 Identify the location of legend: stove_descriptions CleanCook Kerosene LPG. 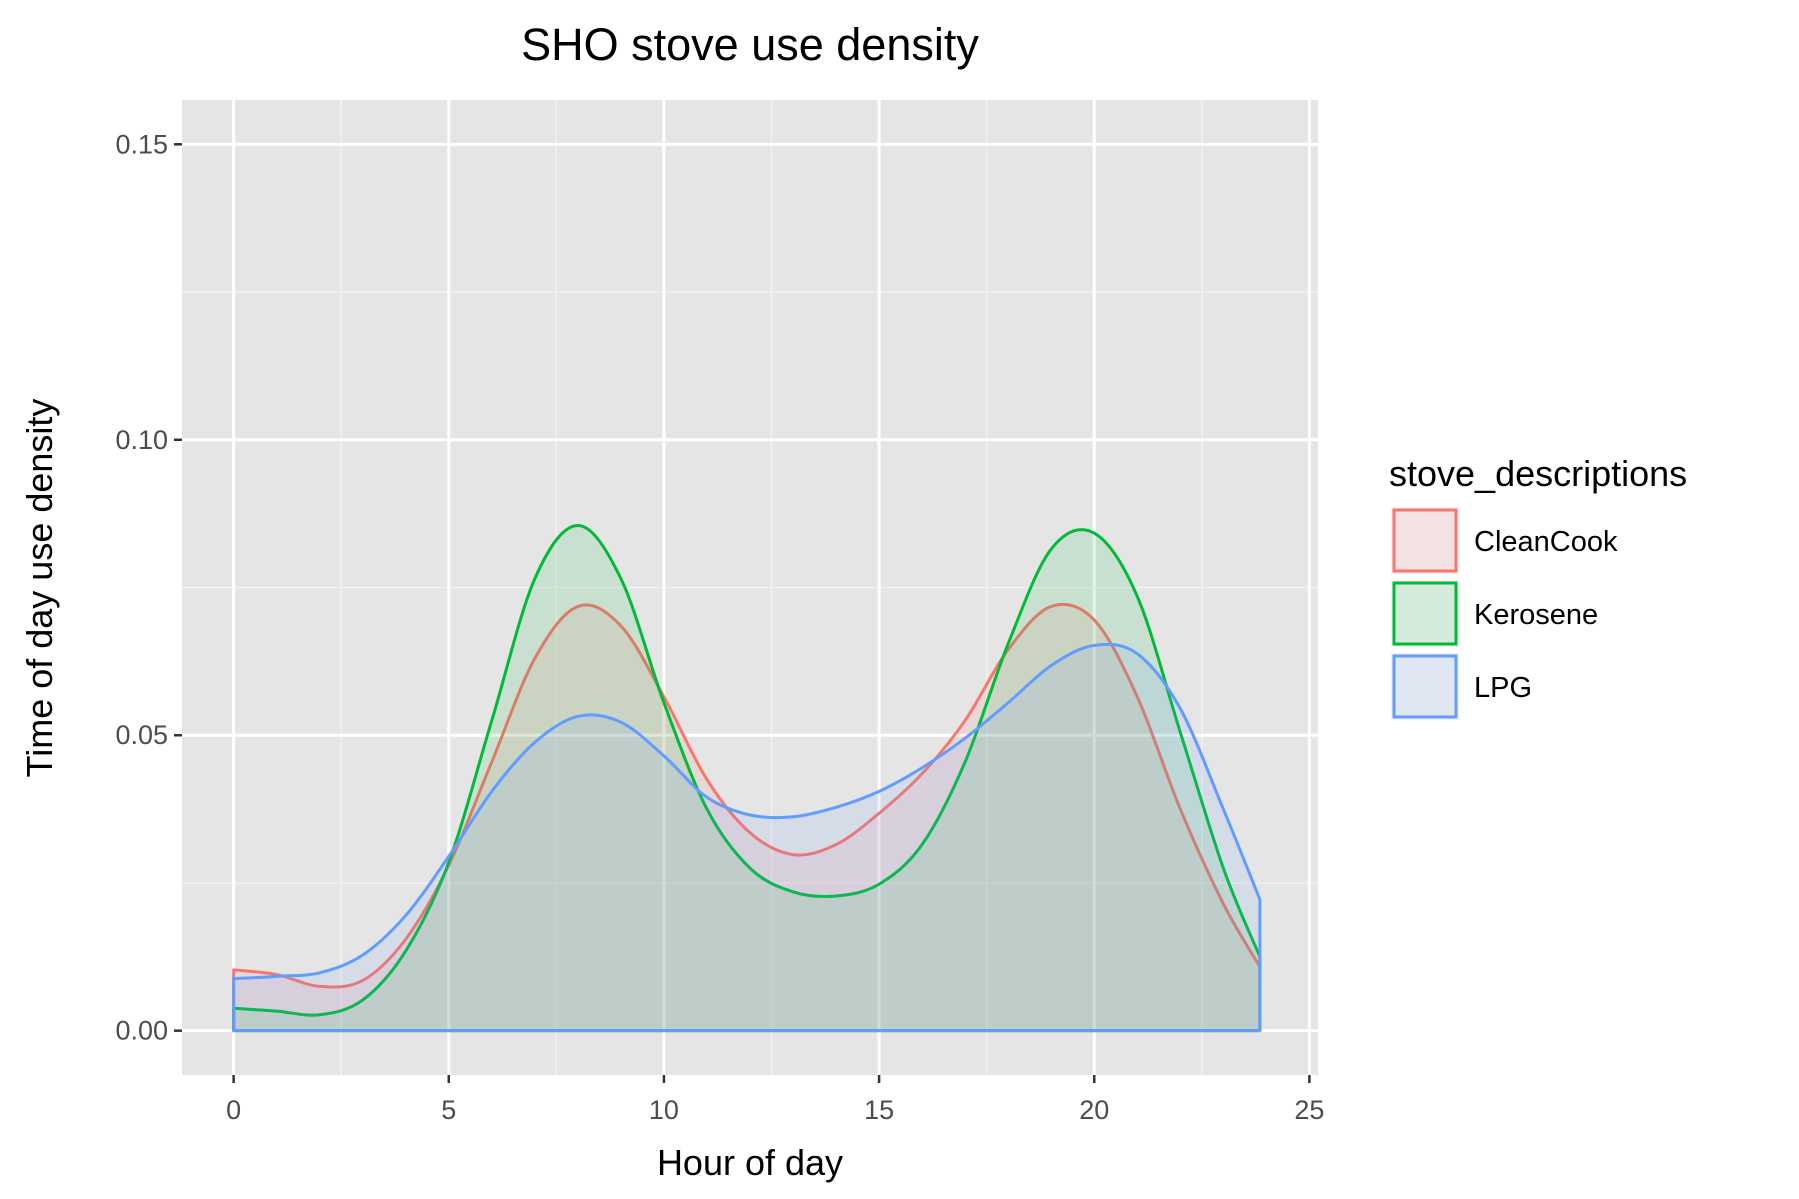
(1538, 586).